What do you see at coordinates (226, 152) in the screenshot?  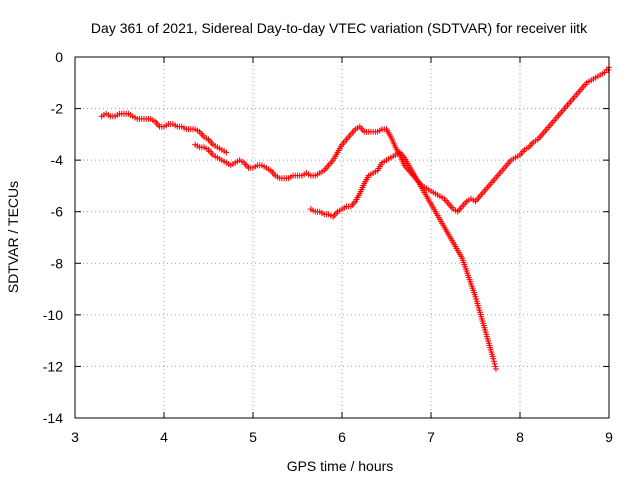 I see `data-point-track-a` at bounding box center [226, 152].